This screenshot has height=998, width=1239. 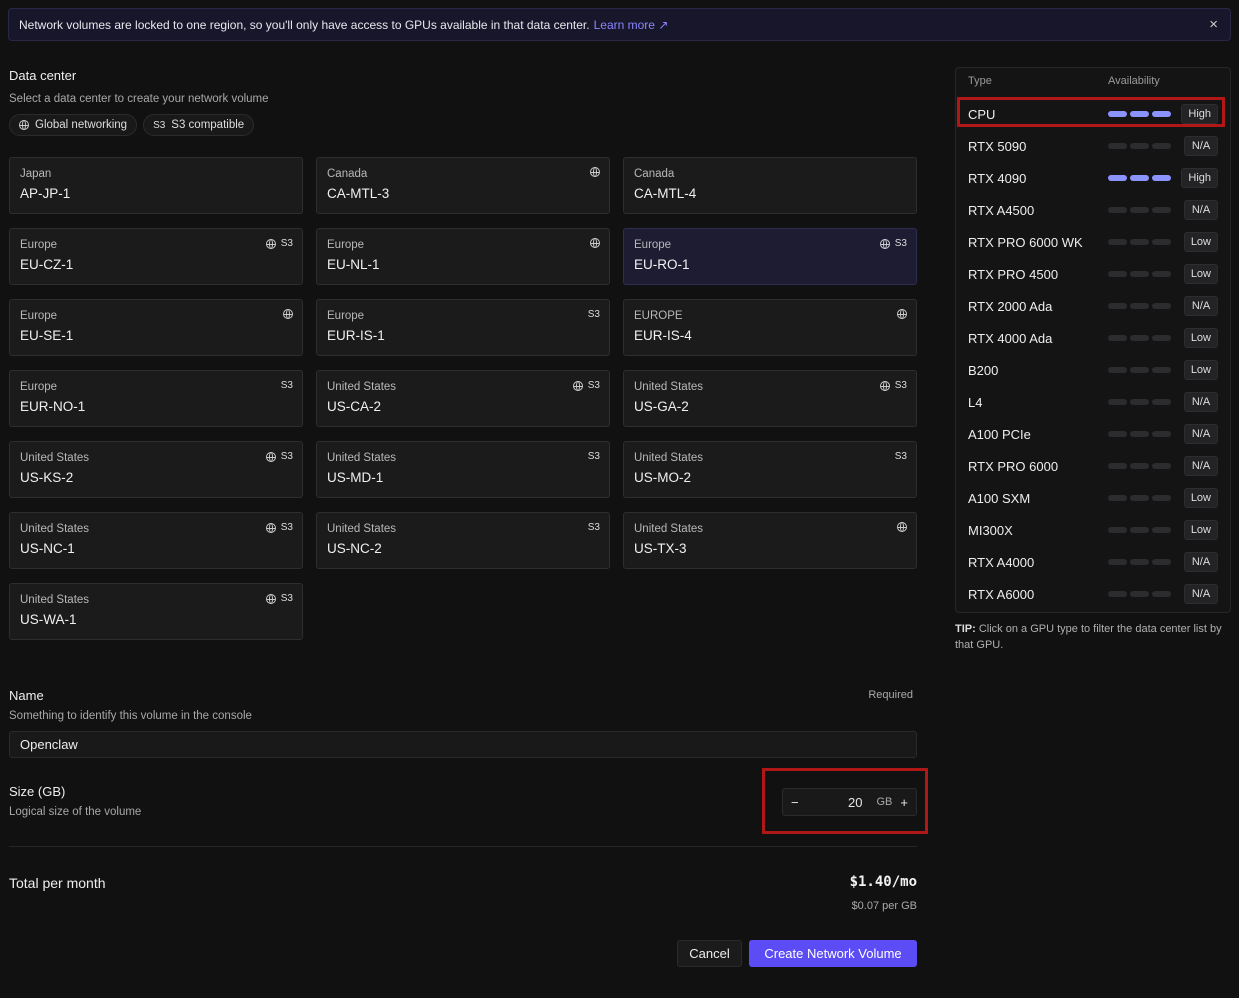 What do you see at coordinates (770, 469) in the screenshot?
I see `data-center-card: United States US-MO-2 S3` at bounding box center [770, 469].